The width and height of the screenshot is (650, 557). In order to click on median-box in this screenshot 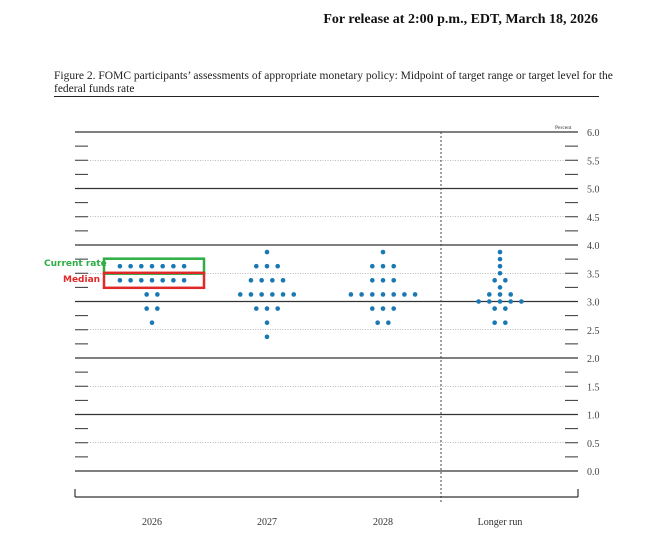, I will do `click(154, 280)`.